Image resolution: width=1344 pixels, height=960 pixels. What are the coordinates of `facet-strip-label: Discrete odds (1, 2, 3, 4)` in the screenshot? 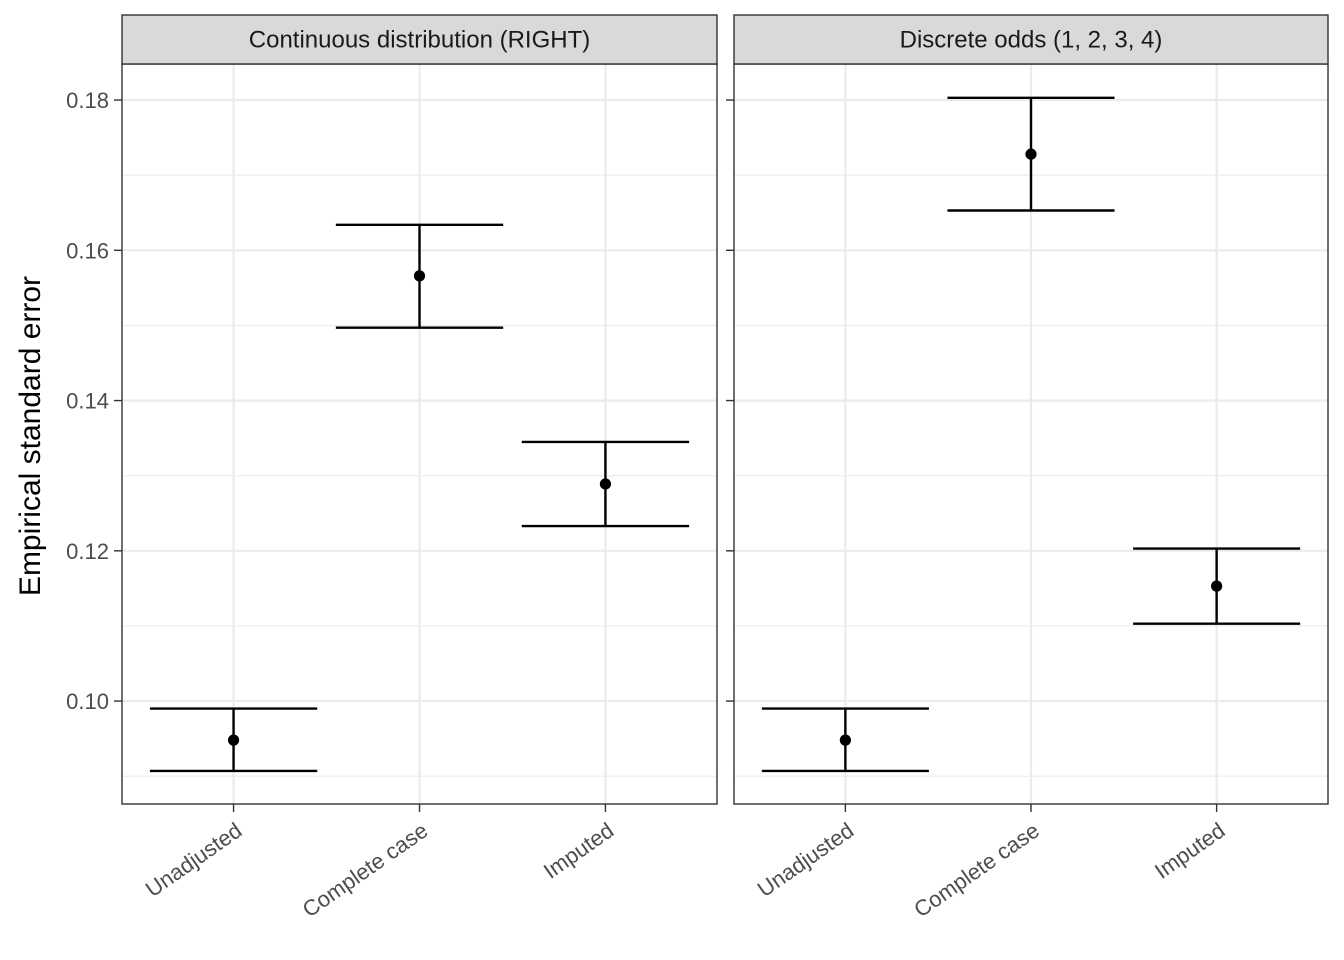 It's located at (1031, 40).